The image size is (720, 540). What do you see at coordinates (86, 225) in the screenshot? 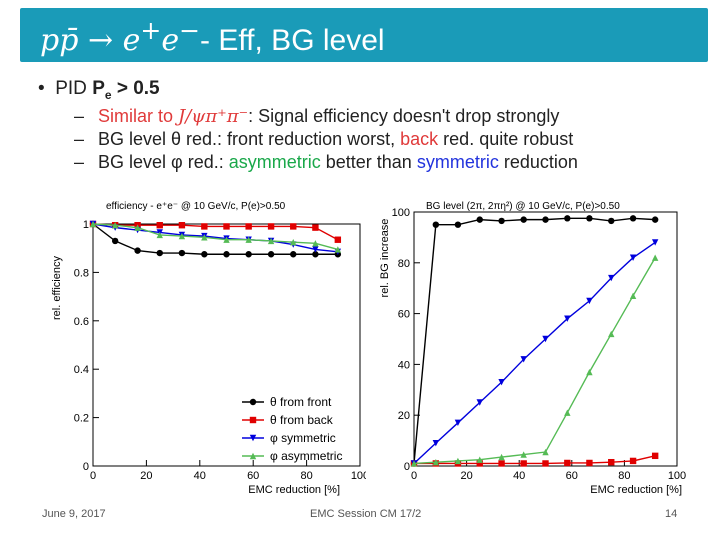
I see `y-tick-label: 1` at bounding box center [86, 225].